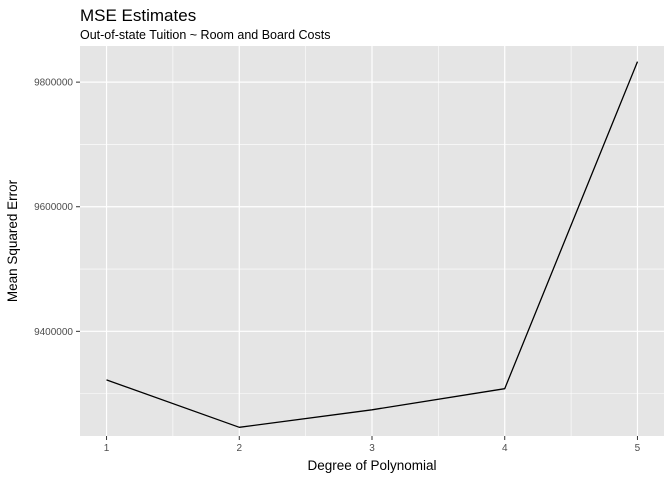  Describe the element at coordinates (505, 448) in the screenshot. I see `x-tick-label: 4` at that location.